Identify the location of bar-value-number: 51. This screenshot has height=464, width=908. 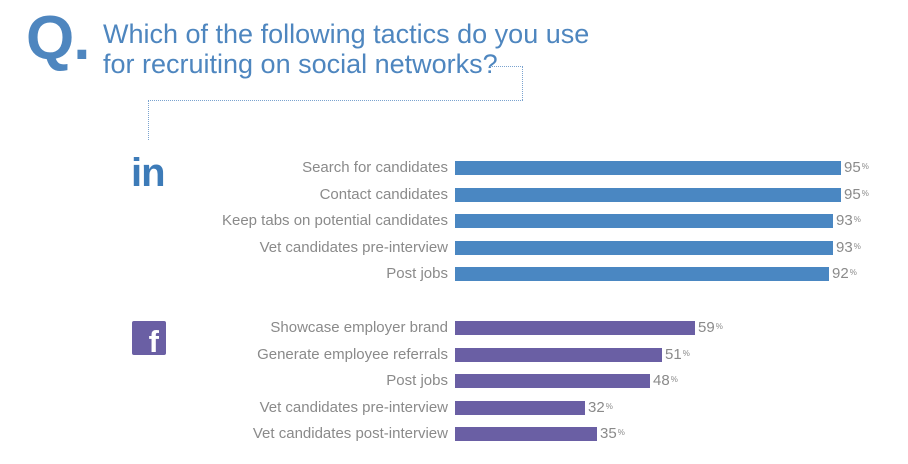
(673, 354).